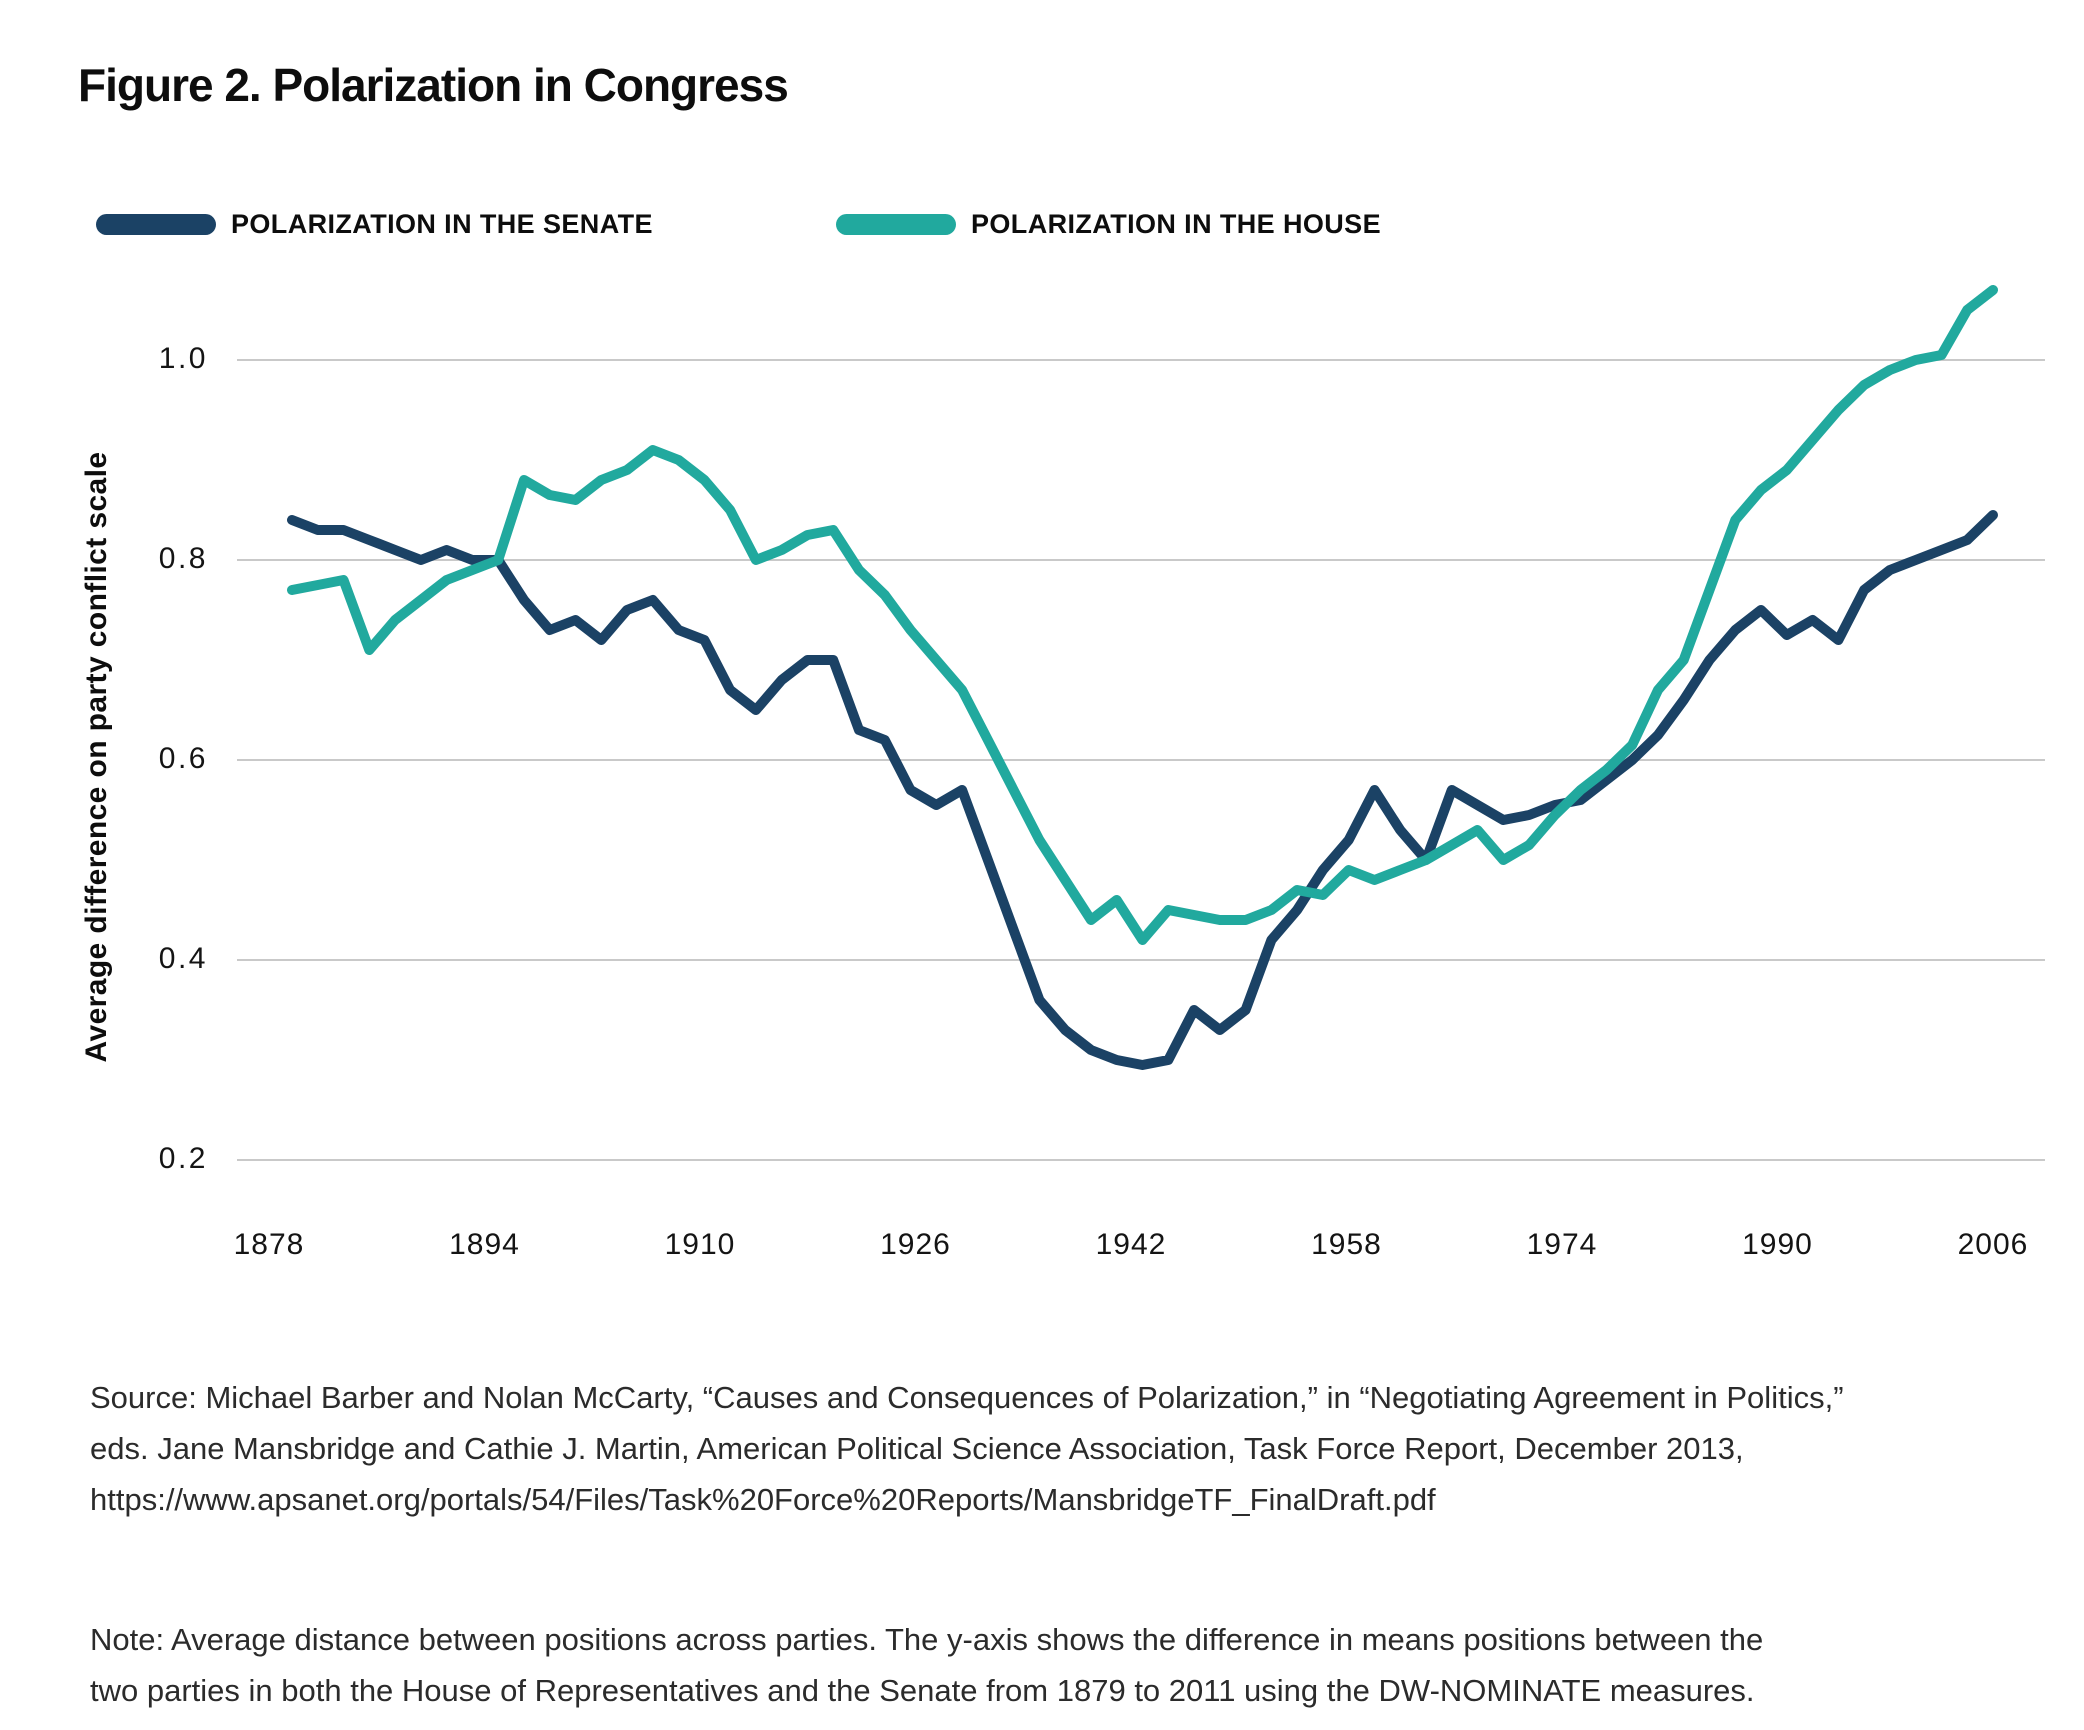 The height and width of the screenshot is (1730, 2084). Describe the element at coordinates (700, 1244) in the screenshot. I see `x-tick-label: 1910` at that location.